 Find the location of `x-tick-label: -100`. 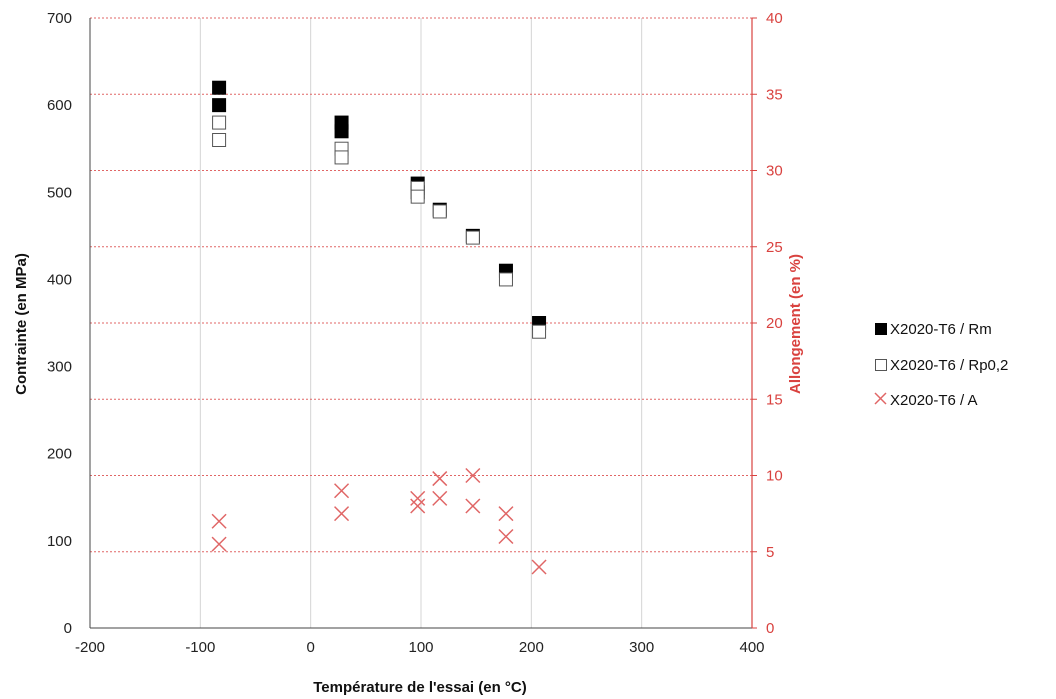

x-tick-label: -100 is located at coordinates (200, 647).